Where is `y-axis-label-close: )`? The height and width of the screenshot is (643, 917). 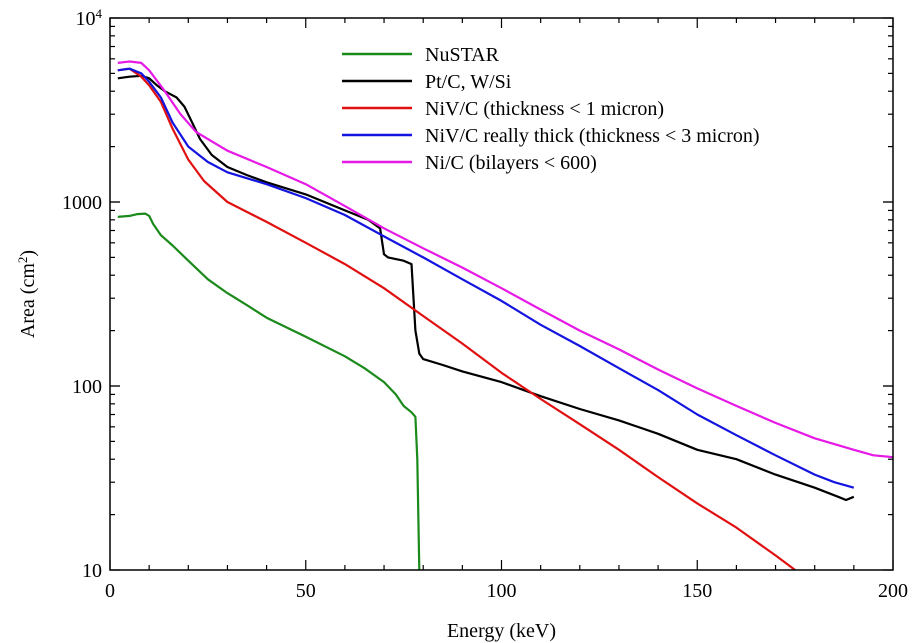
y-axis-label-close: ) is located at coordinates (28, 253).